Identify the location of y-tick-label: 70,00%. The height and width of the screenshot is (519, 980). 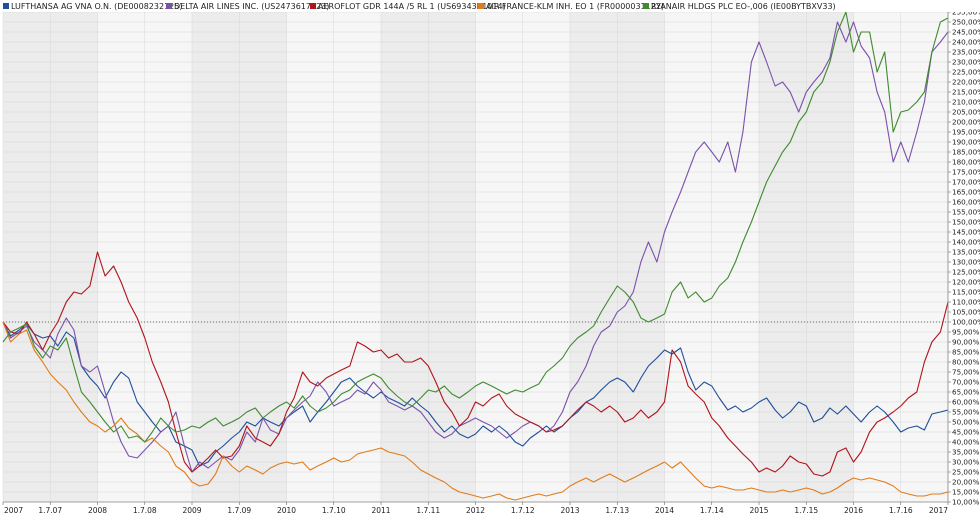
(966, 382).